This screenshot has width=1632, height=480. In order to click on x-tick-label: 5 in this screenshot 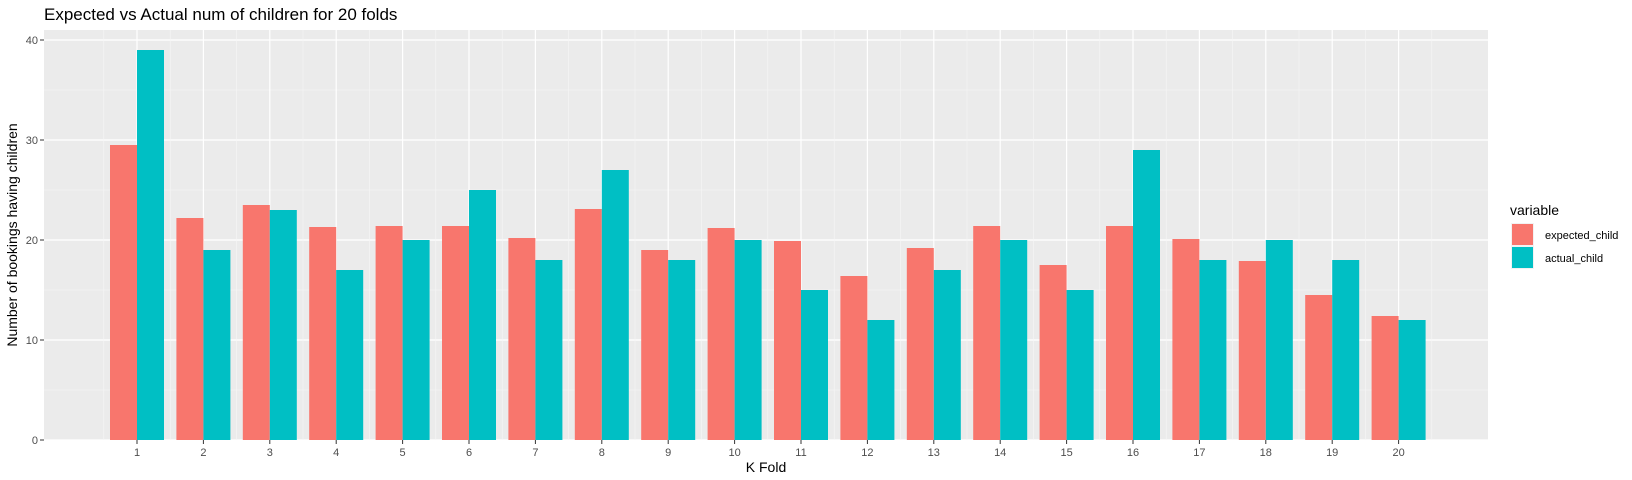, I will do `click(403, 453)`.